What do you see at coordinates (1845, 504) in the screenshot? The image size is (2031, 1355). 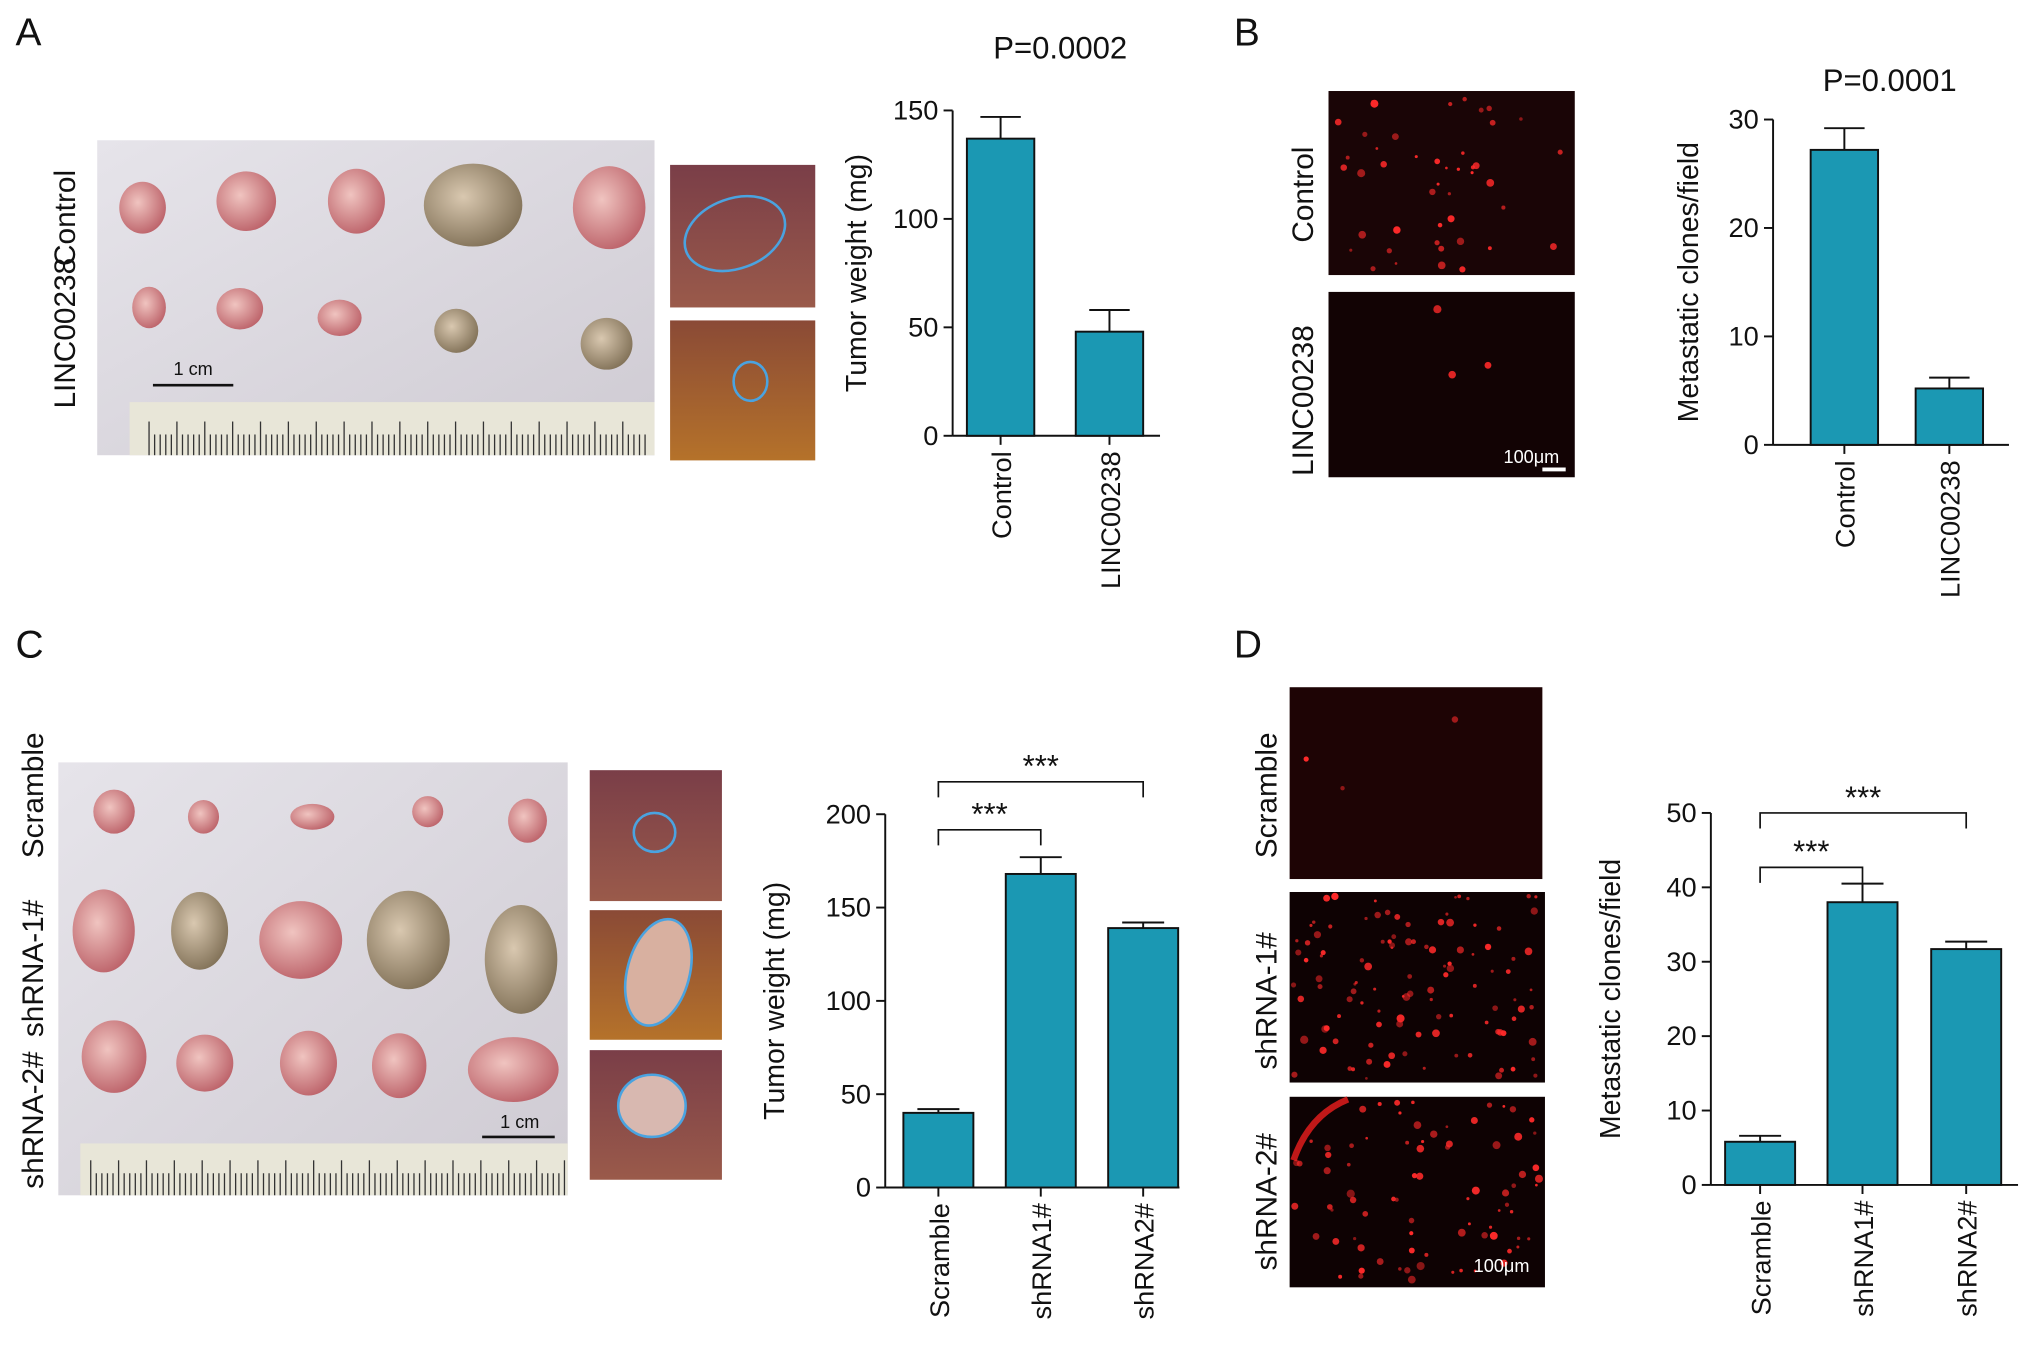 I see `x-tick-label: Control` at bounding box center [1845, 504].